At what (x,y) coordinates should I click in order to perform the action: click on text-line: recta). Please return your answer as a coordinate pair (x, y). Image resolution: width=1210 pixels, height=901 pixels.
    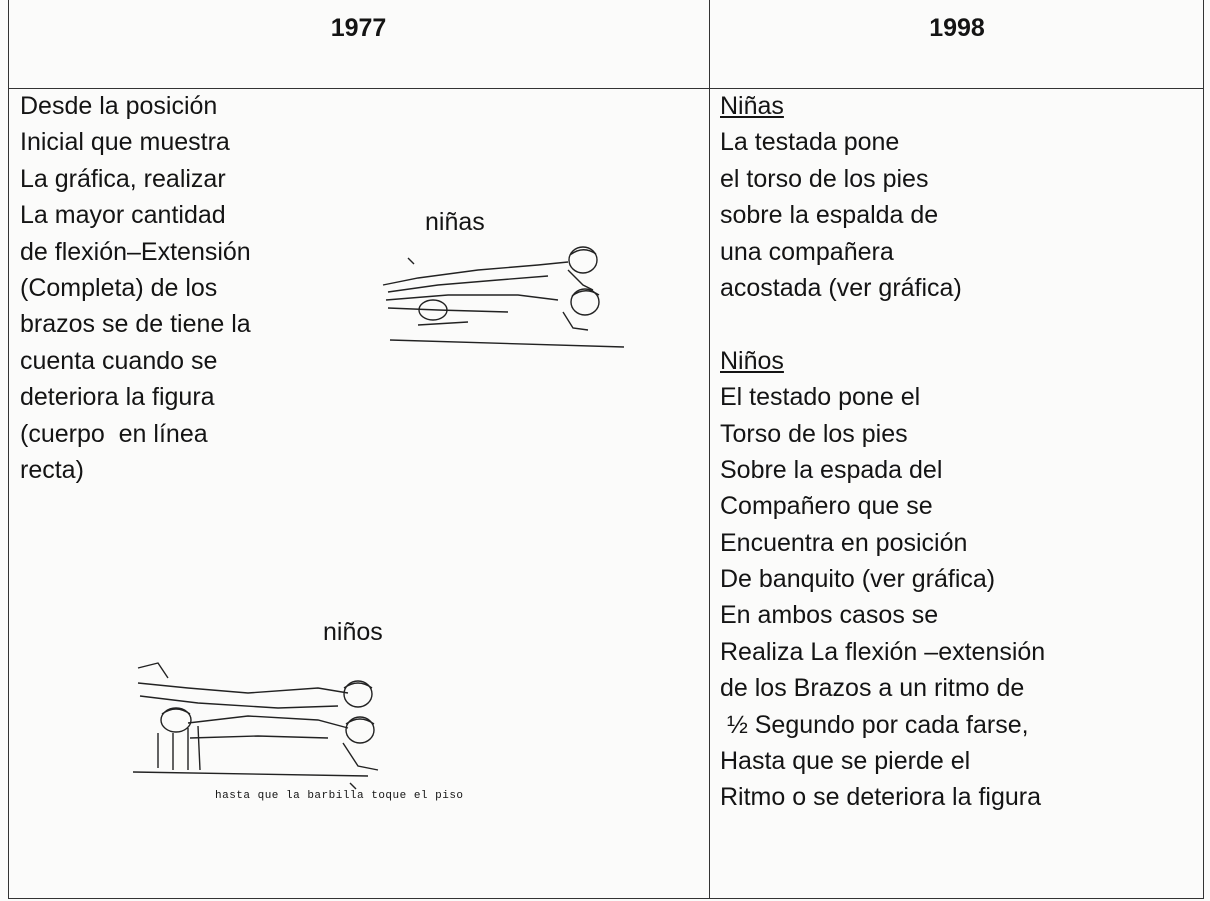
    Looking at the image, I should click on (52, 469).